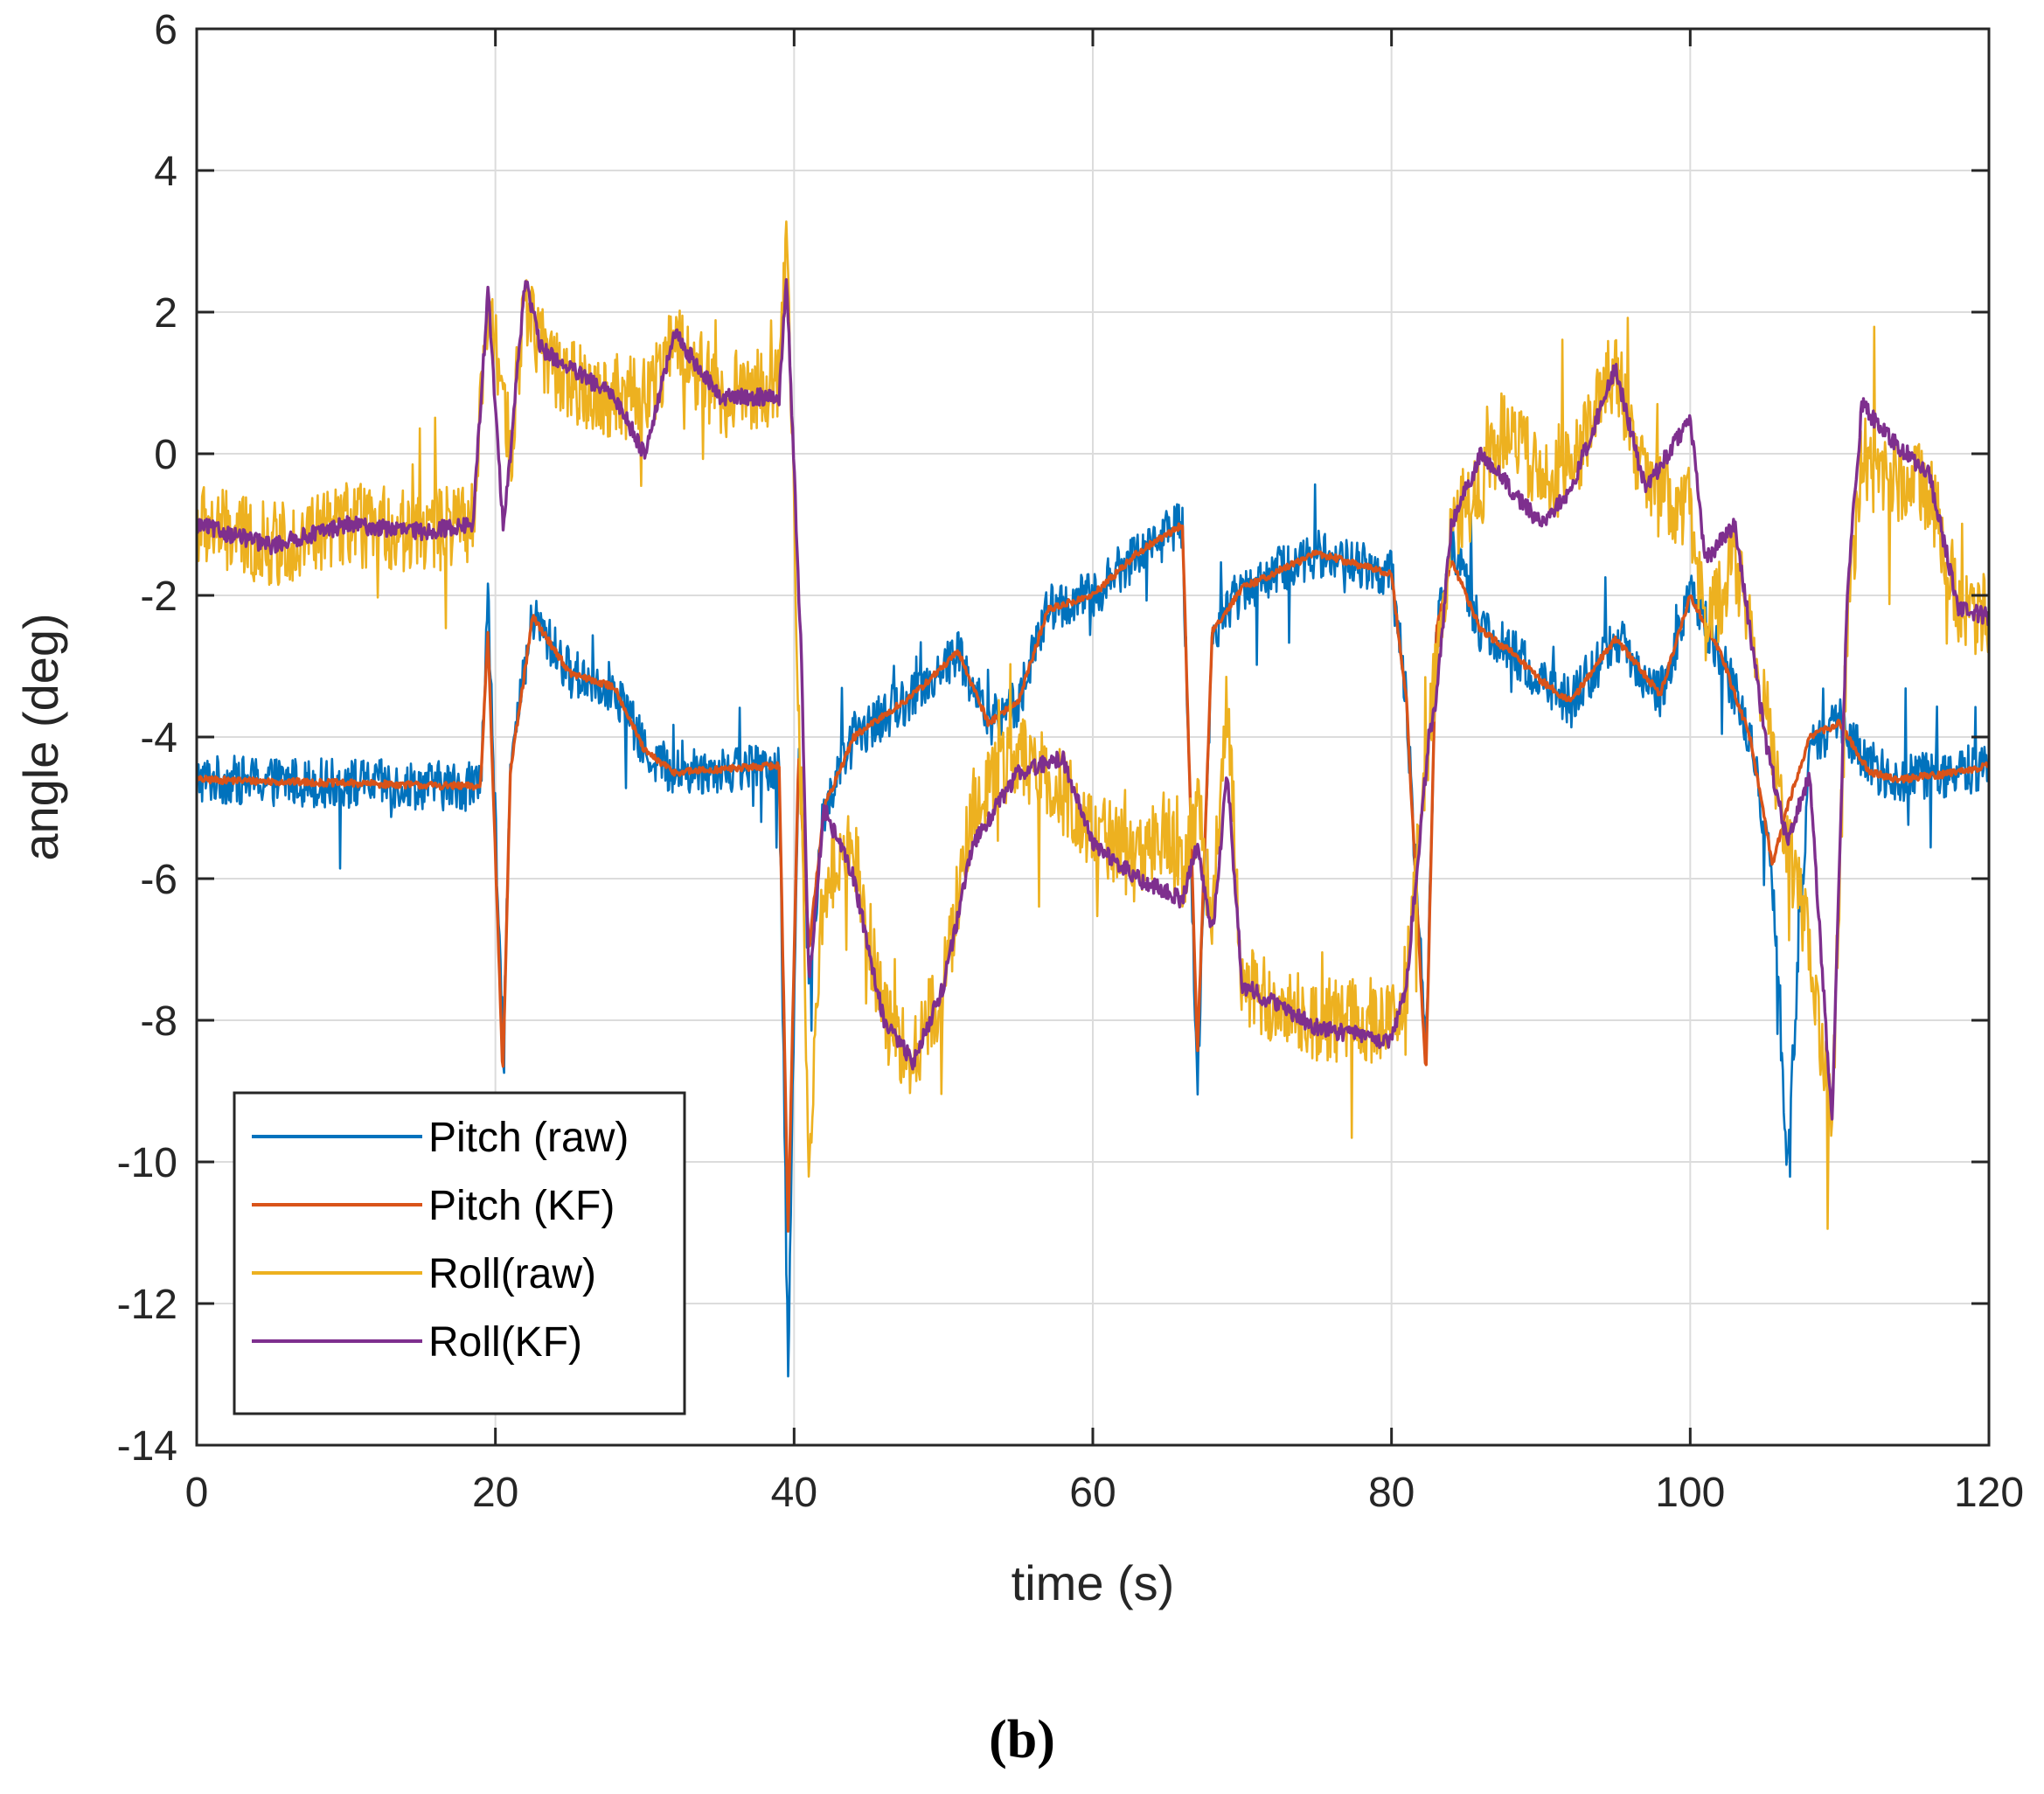 This screenshot has height=1794, width=2044. What do you see at coordinates (1989, 1493) in the screenshot?
I see `x-tick-label: 120` at bounding box center [1989, 1493].